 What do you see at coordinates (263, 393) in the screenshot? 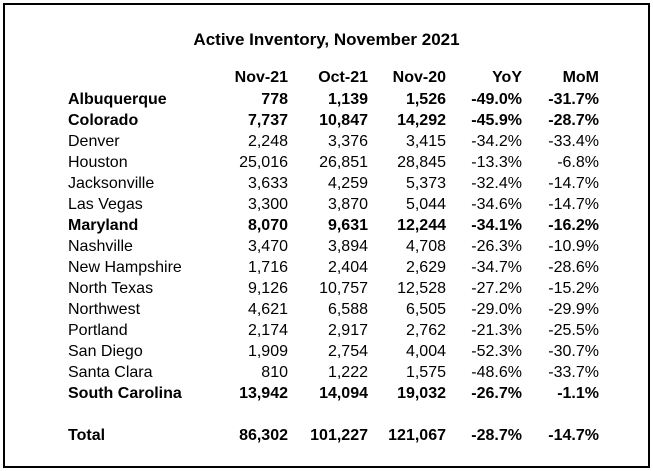
I see `nov21-value: 13,942` at bounding box center [263, 393].